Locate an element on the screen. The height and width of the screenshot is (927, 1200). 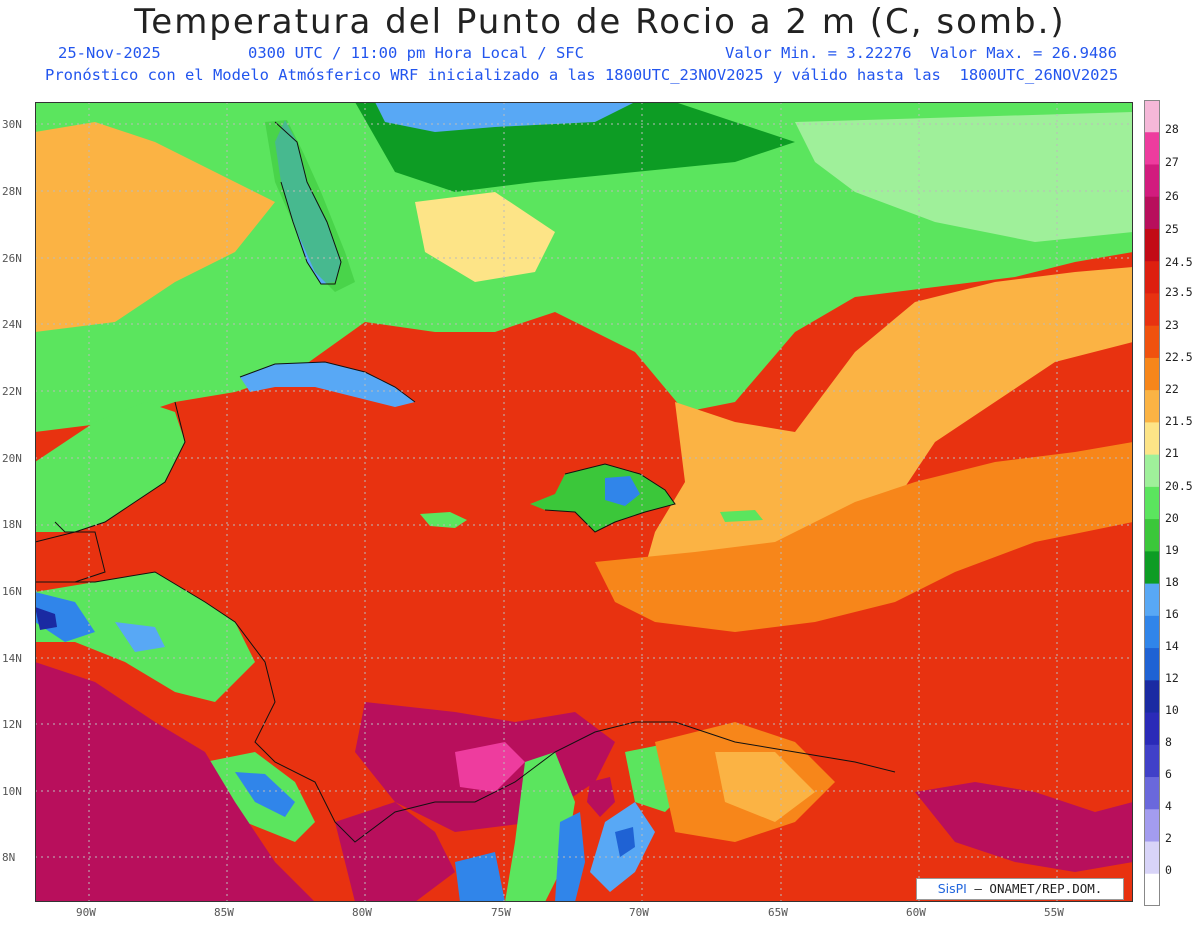
legend-label: 4 is located at coordinates (1168, 806).